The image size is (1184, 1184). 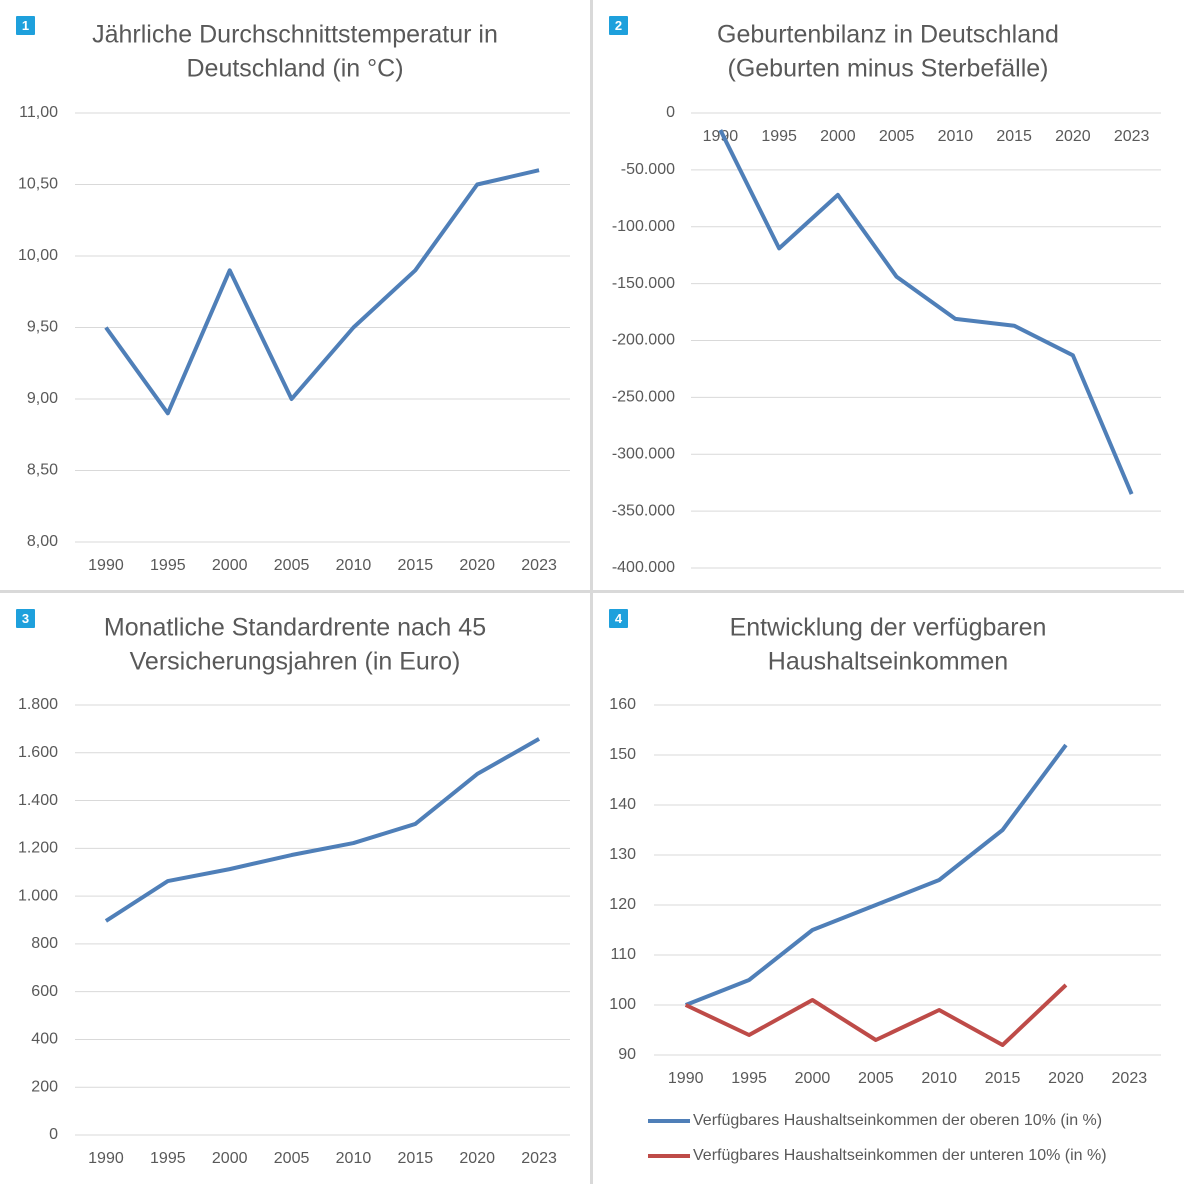 What do you see at coordinates (294, 69) in the screenshot?
I see `chart-title: Deutschland (in °C)` at bounding box center [294, 69].